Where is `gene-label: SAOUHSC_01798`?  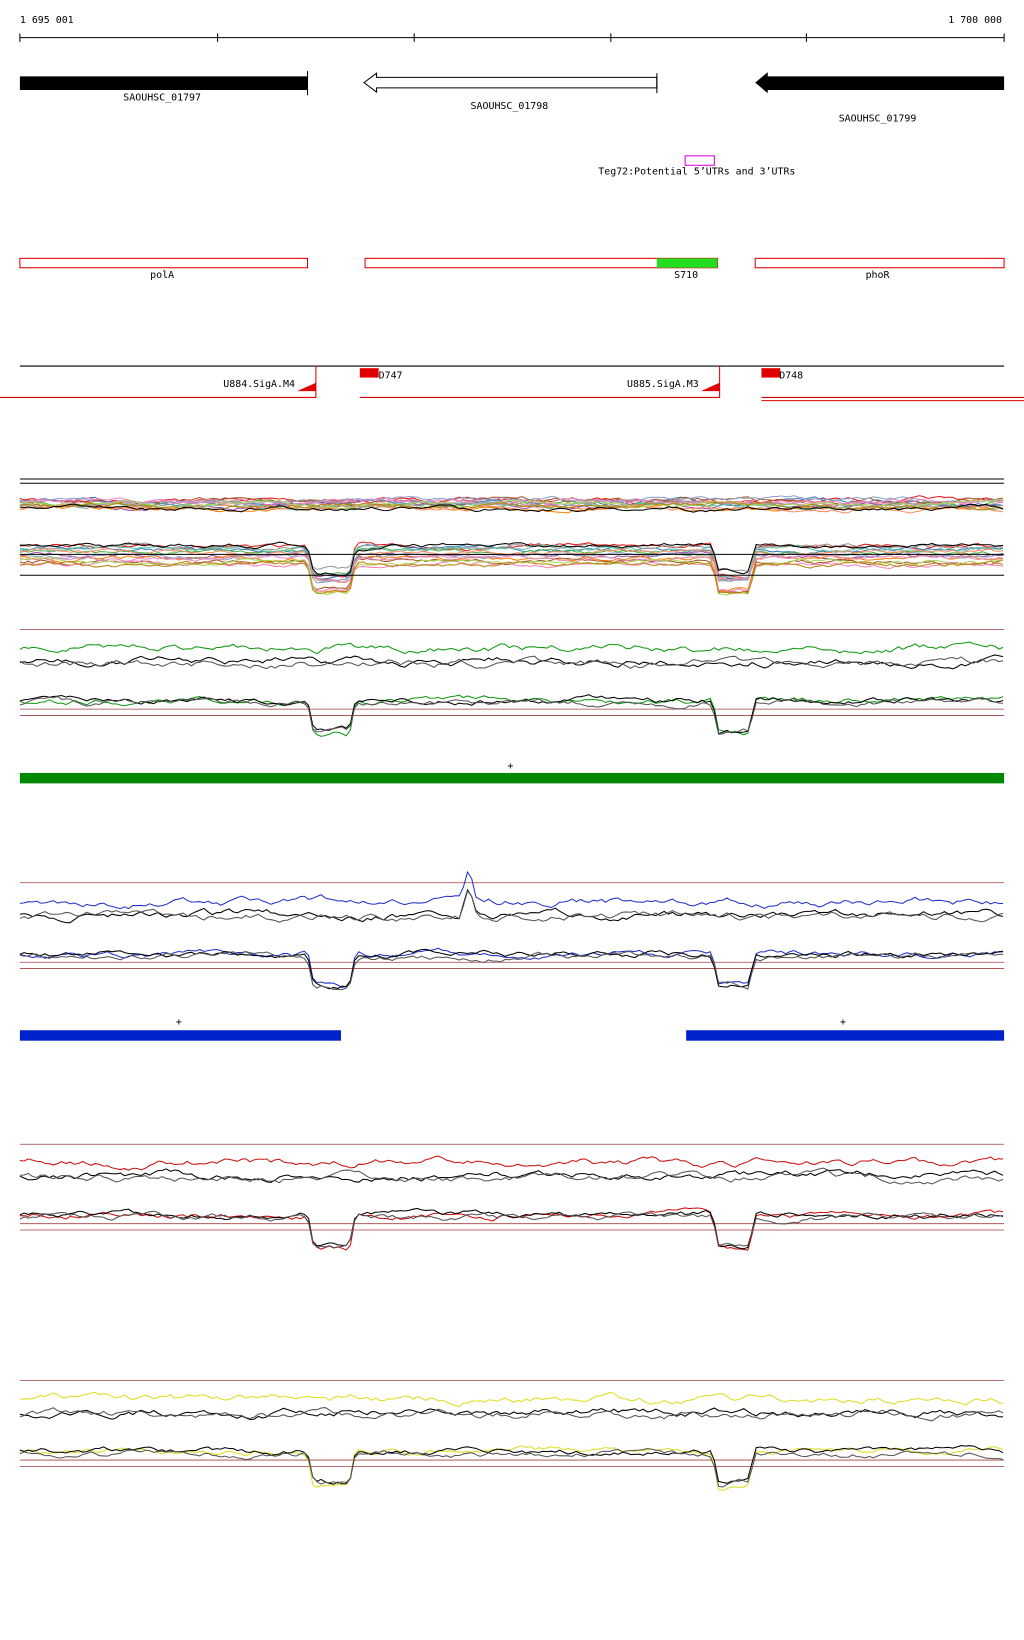 gene-label: SAOUHSC_01798 is located at coordinates (510, 106).